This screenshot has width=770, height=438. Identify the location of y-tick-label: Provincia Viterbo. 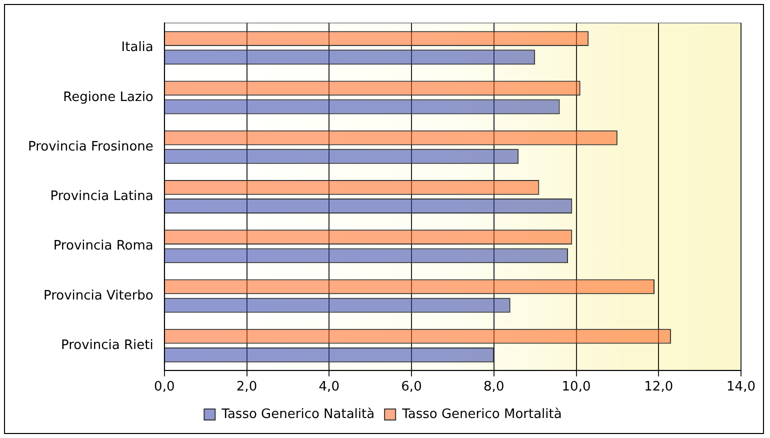
(98, 296).